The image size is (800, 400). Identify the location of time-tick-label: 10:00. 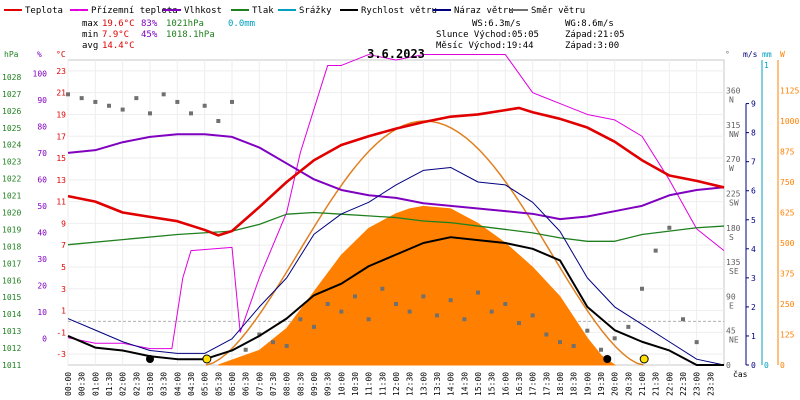
(341, 384).